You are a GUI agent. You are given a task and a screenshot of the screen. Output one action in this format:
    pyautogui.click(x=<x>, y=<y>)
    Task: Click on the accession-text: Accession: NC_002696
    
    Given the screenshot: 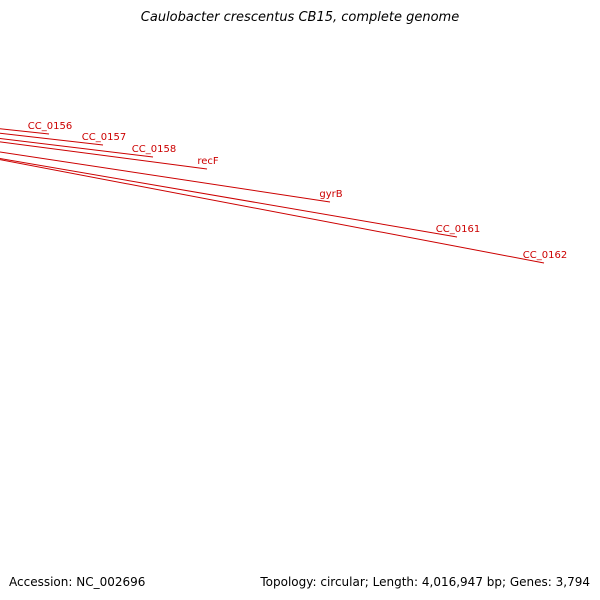 What is the action you would take?
    pyautogui.click(x=77, y=582)
    